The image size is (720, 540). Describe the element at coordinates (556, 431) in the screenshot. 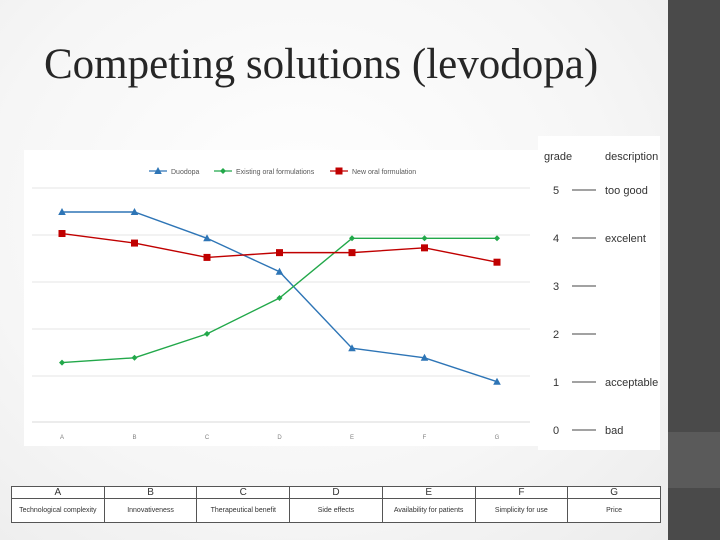

I see `grade-value: 0` at that location.